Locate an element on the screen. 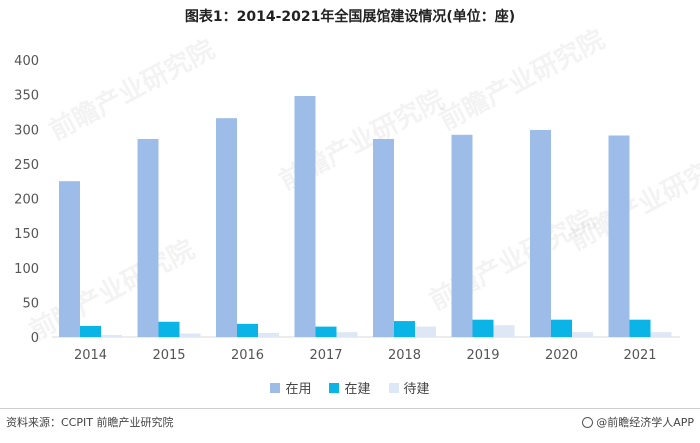 This screenshot has height=443, width=700. legend-label: 在建 is located at coordinates (357, 389).